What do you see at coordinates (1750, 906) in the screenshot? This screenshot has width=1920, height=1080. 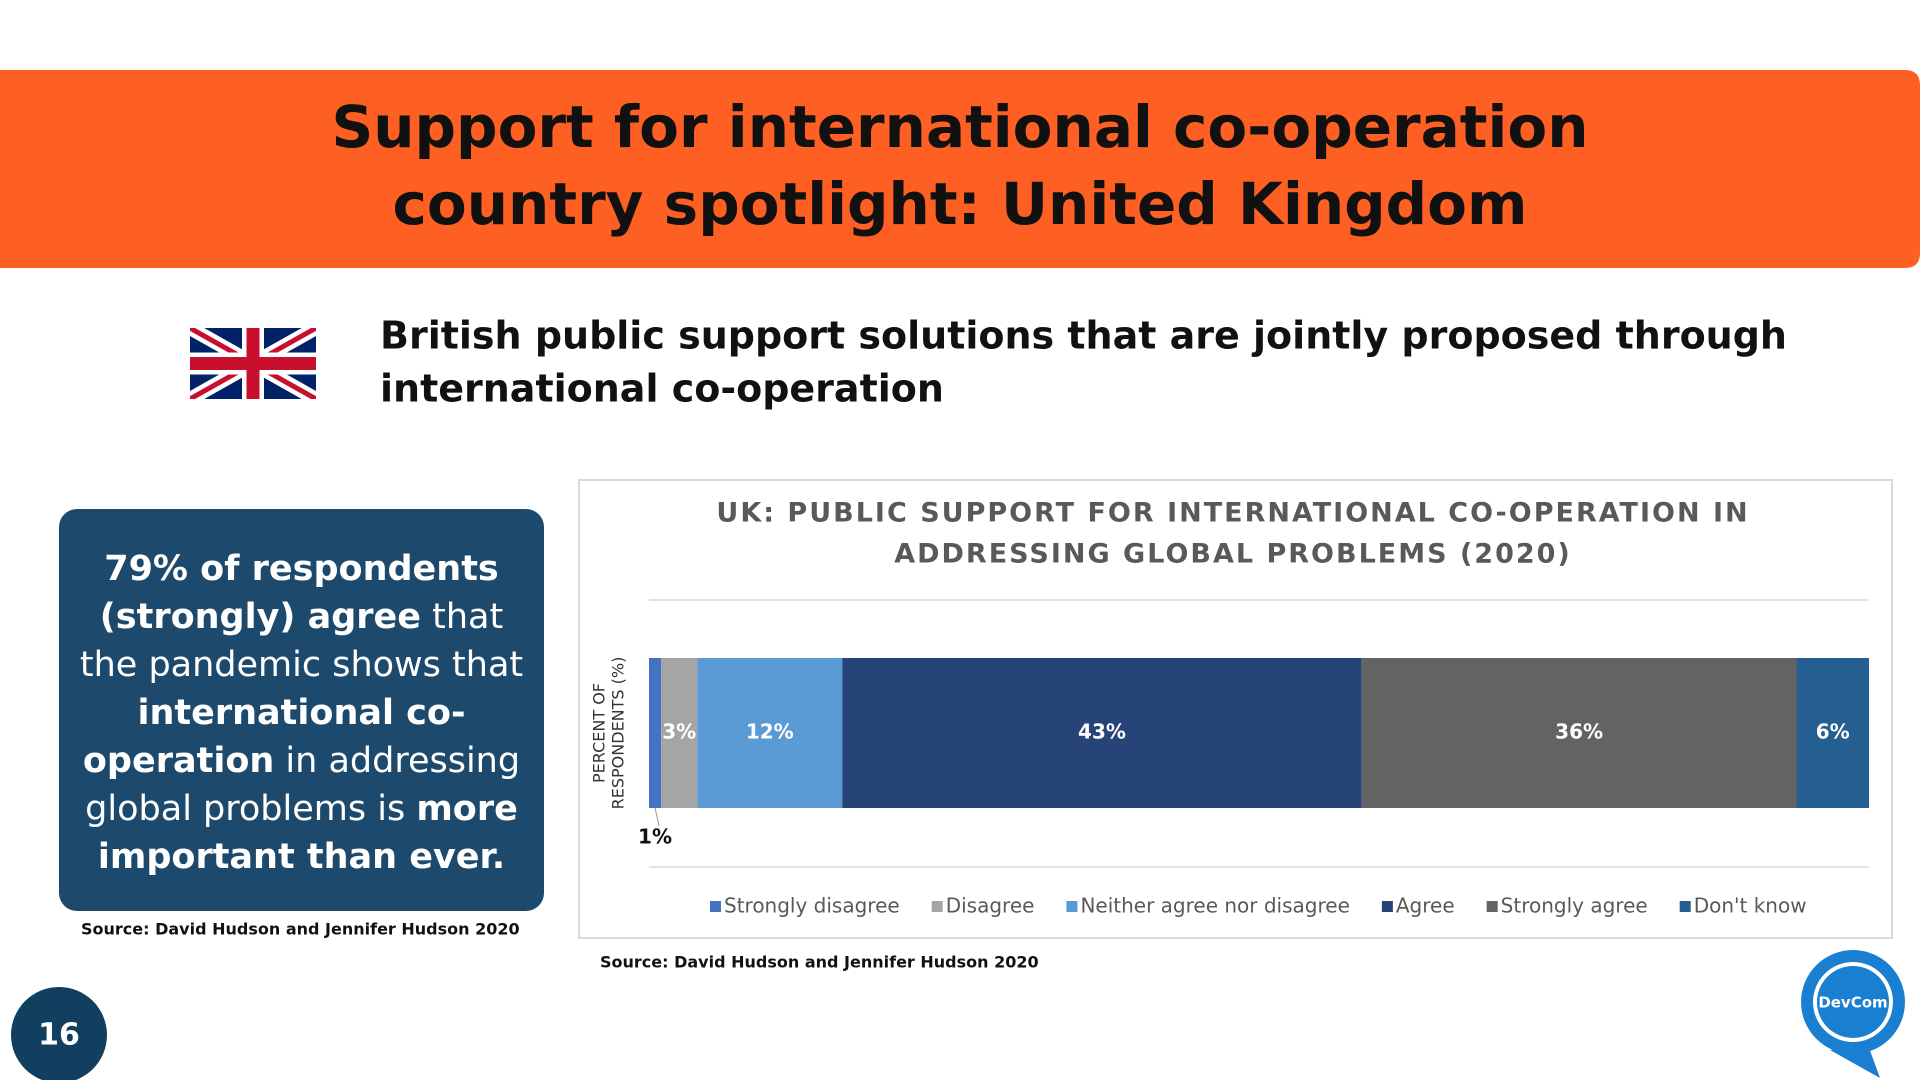 I see `legend-label: Don't know` at bounding box center [1750, 906].